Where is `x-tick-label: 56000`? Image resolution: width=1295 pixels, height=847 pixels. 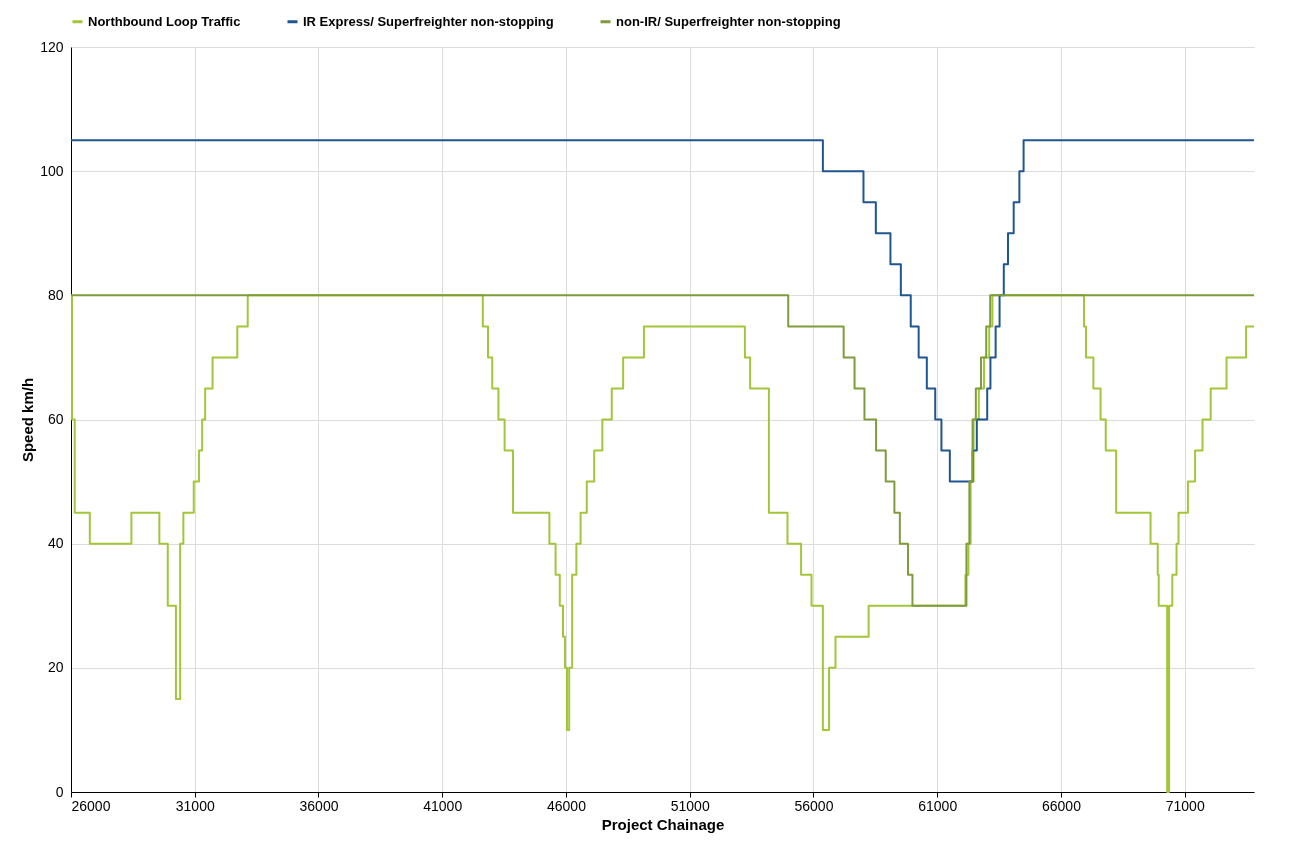
x-tick-label: 56000 is located at coordinates (814, 805).